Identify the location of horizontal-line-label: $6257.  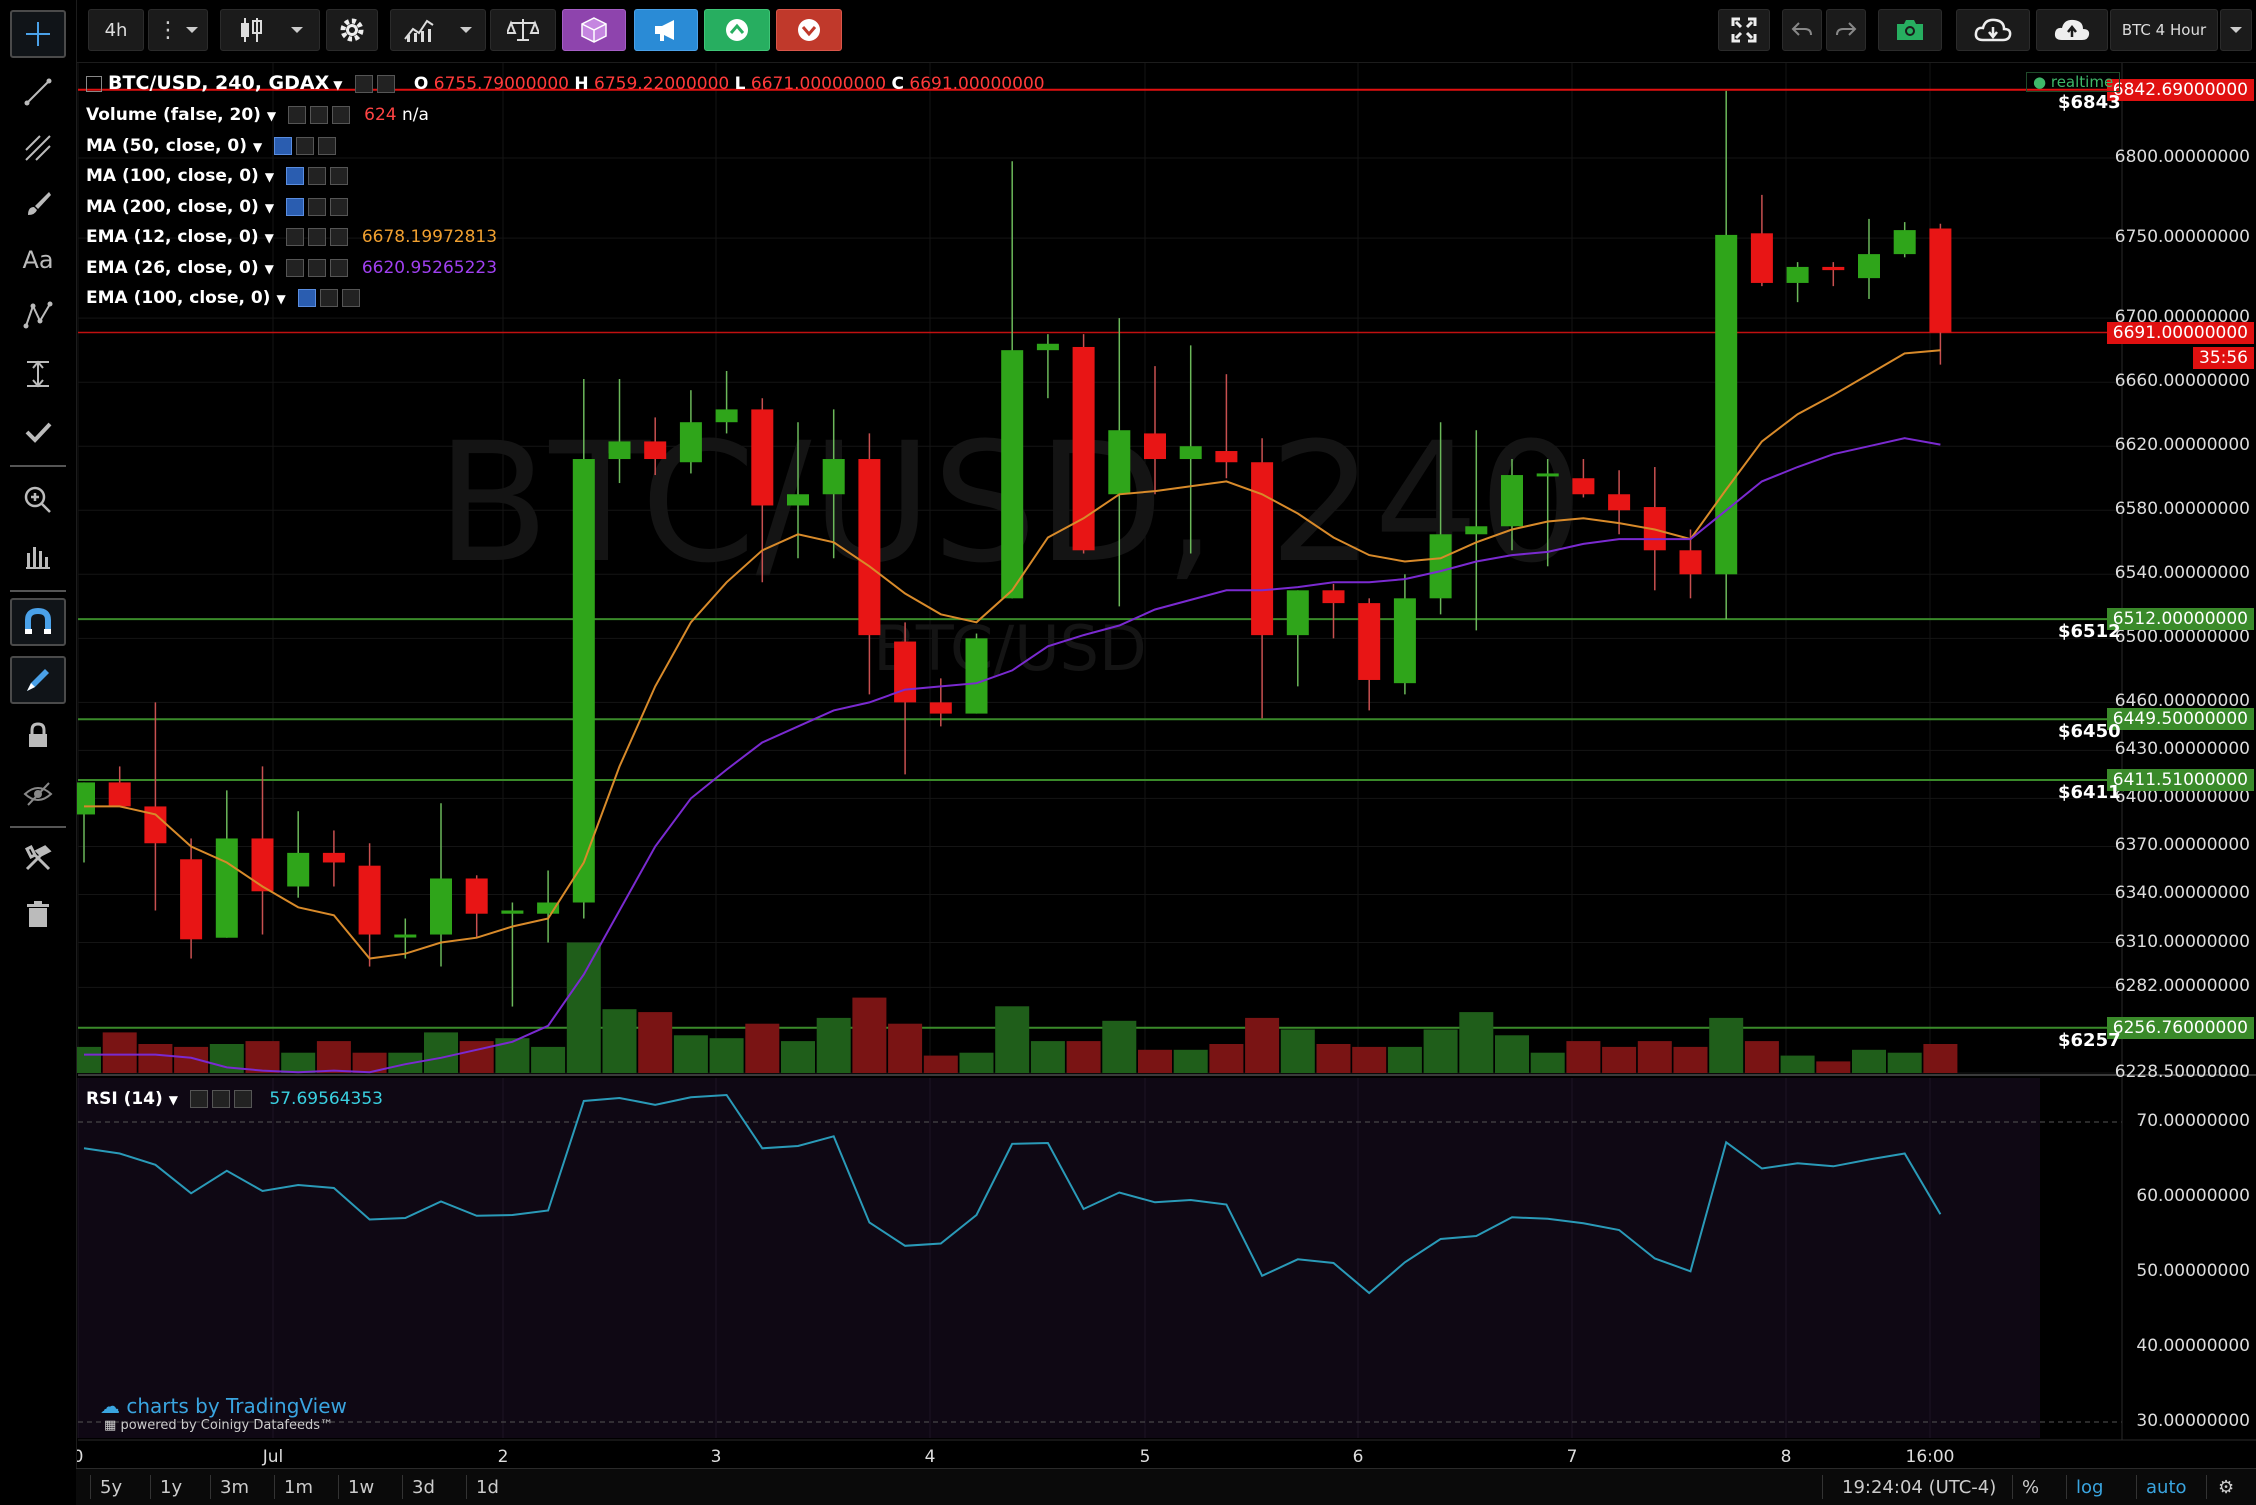
(2089, 1040).